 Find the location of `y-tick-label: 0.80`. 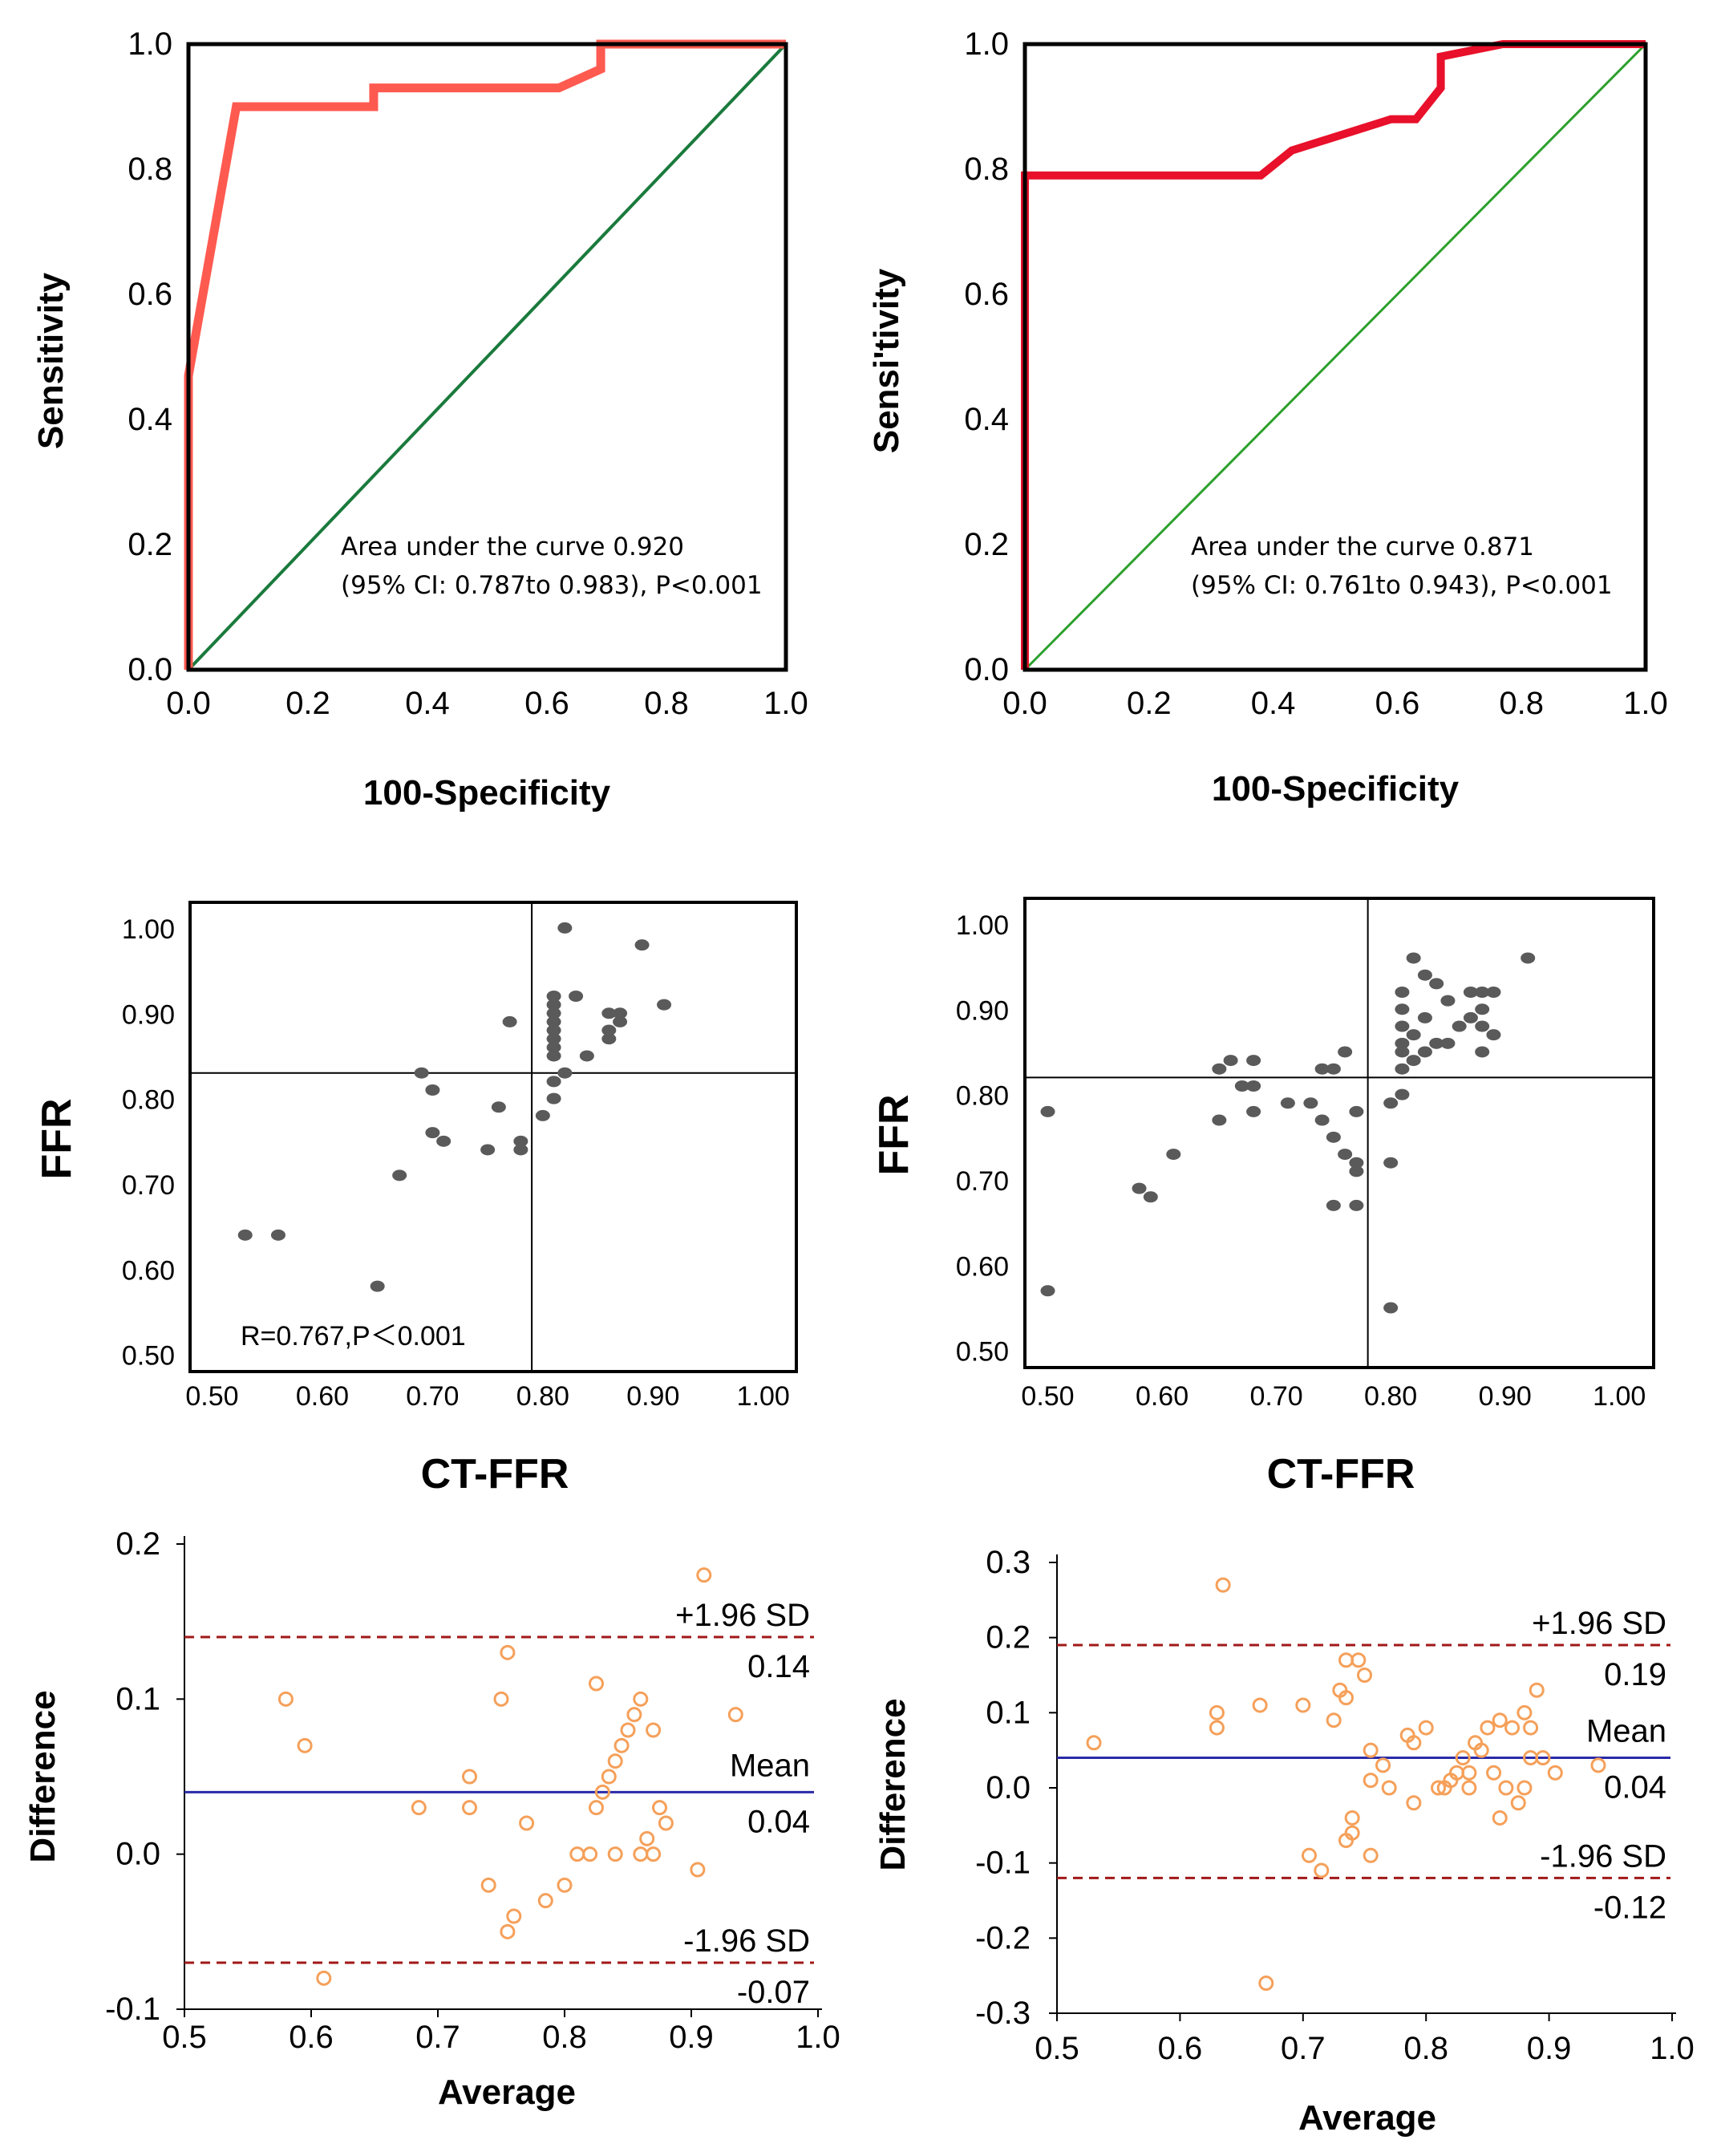

y-tick-label: 0.80 is located at coordinates (982, 1096).